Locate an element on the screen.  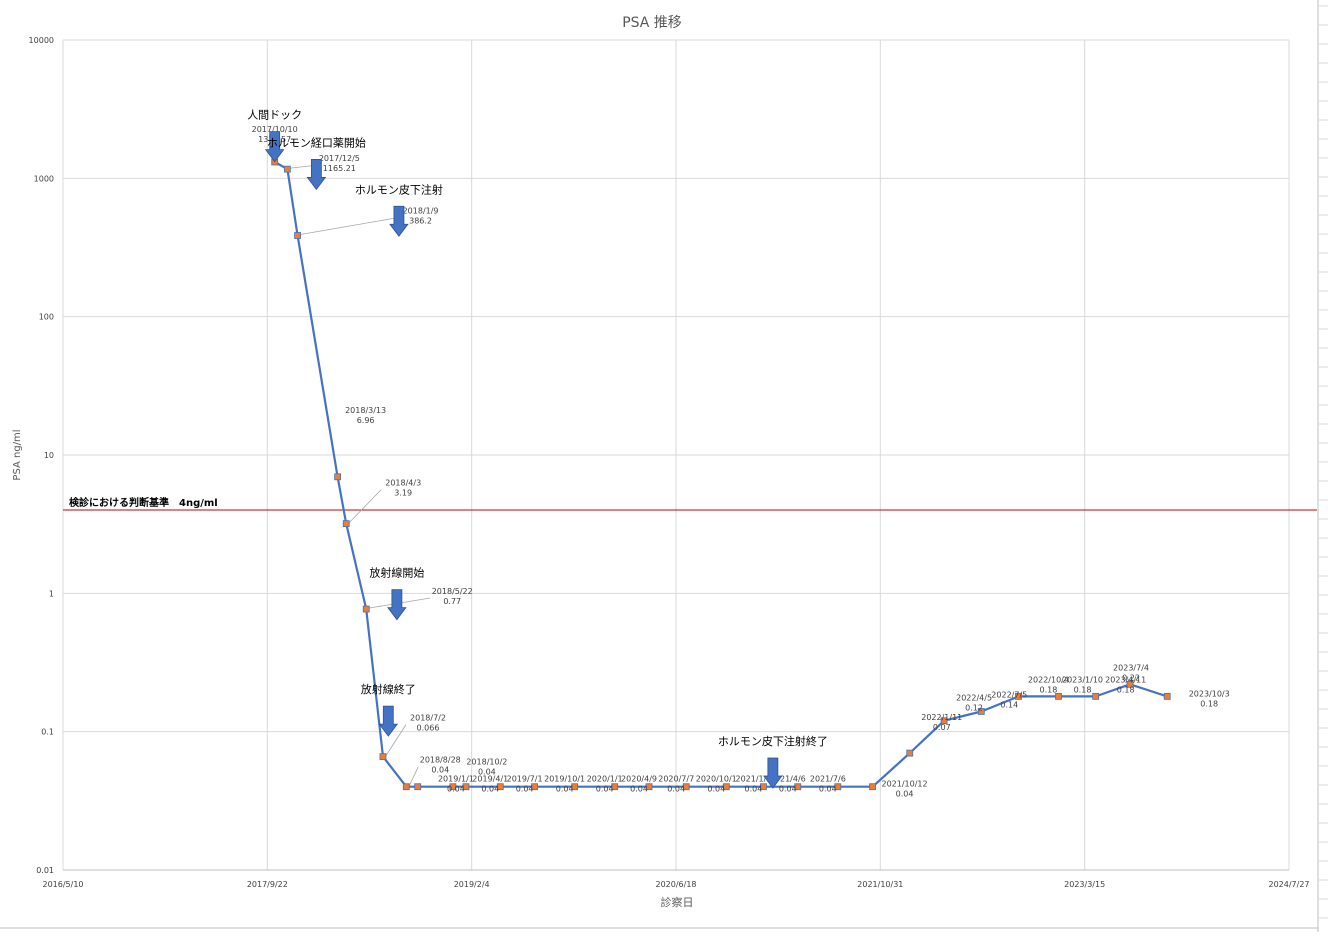
data-label-date: 2018/3/13 is located at coordinates (365, 410).